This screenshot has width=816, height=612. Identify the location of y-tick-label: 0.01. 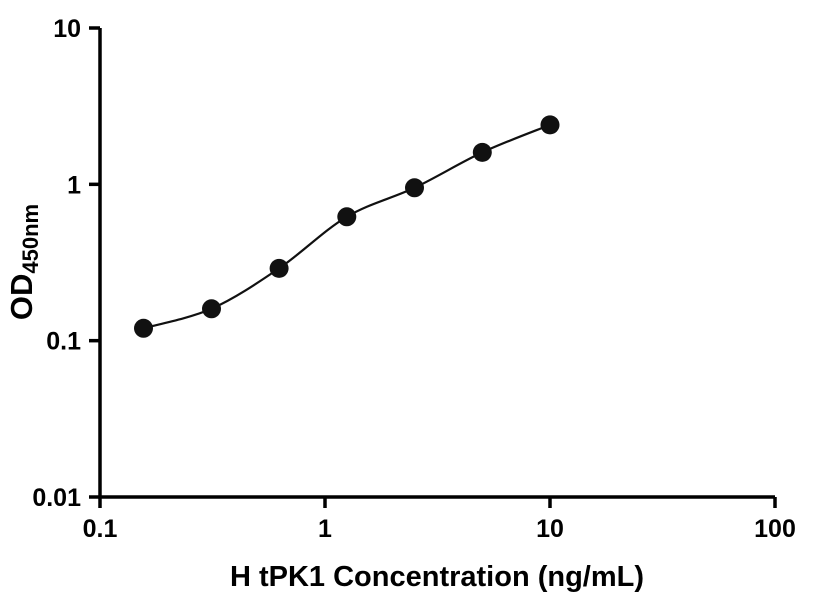
(56, 498).